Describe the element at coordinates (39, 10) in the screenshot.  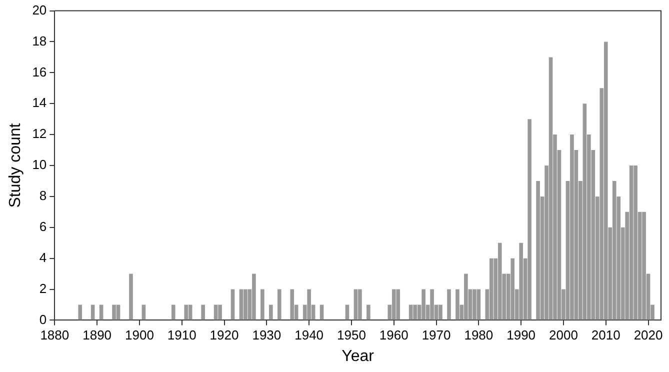
I see `y-tick-label: 20` at that location.